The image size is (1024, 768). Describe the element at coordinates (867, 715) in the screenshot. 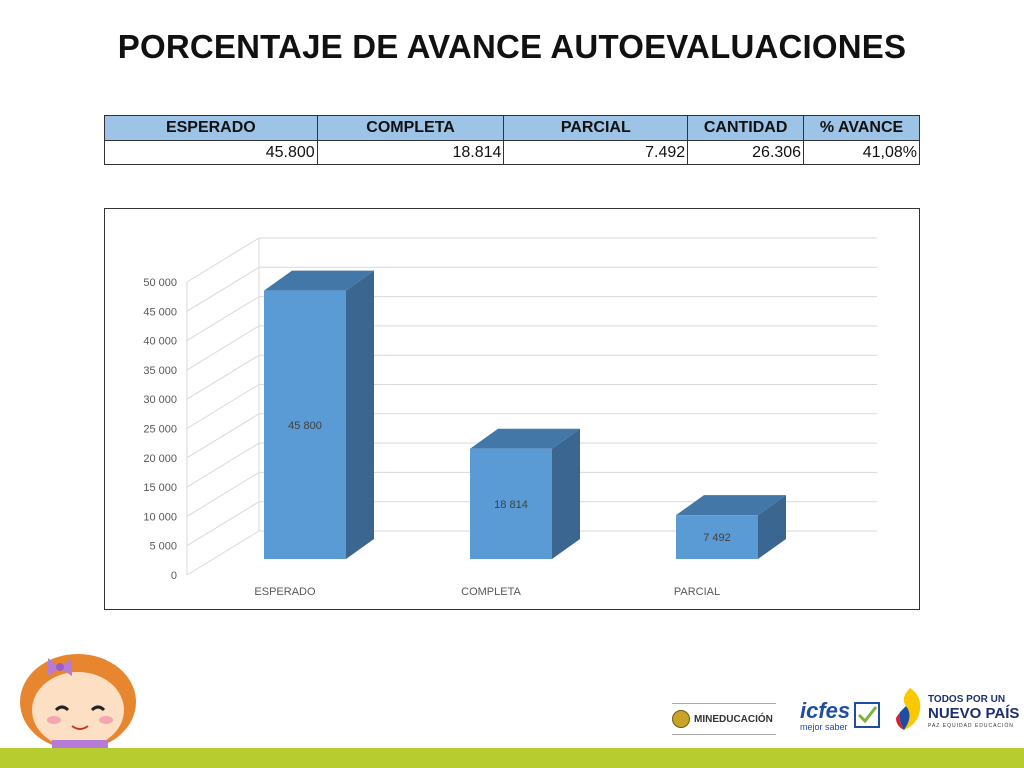

I see `check-icon` at that location.